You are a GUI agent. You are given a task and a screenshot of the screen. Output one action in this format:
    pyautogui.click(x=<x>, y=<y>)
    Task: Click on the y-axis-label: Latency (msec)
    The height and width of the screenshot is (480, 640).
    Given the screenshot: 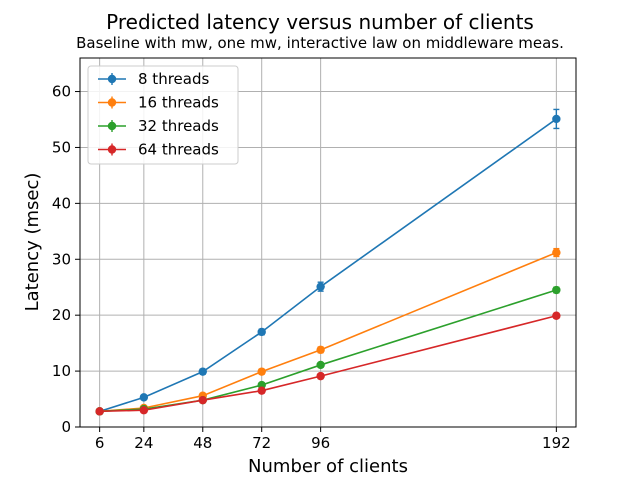 What is the action you would take?
    pyautogui.click(x=32, y=242)
    